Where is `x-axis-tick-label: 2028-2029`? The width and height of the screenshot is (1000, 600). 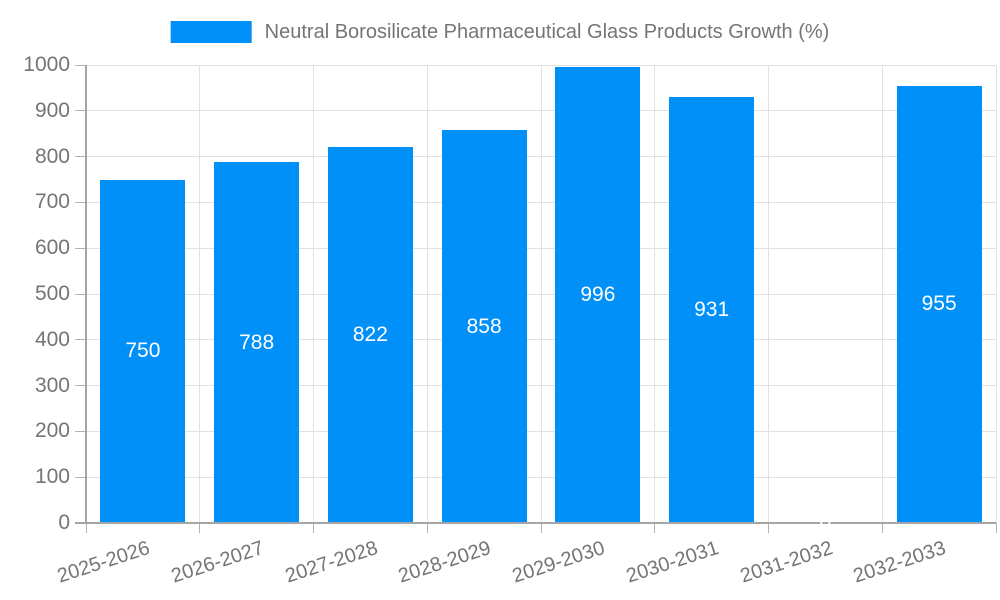 x-axis-tick-label: 2028-2029 is located at coordinates (445, 562).